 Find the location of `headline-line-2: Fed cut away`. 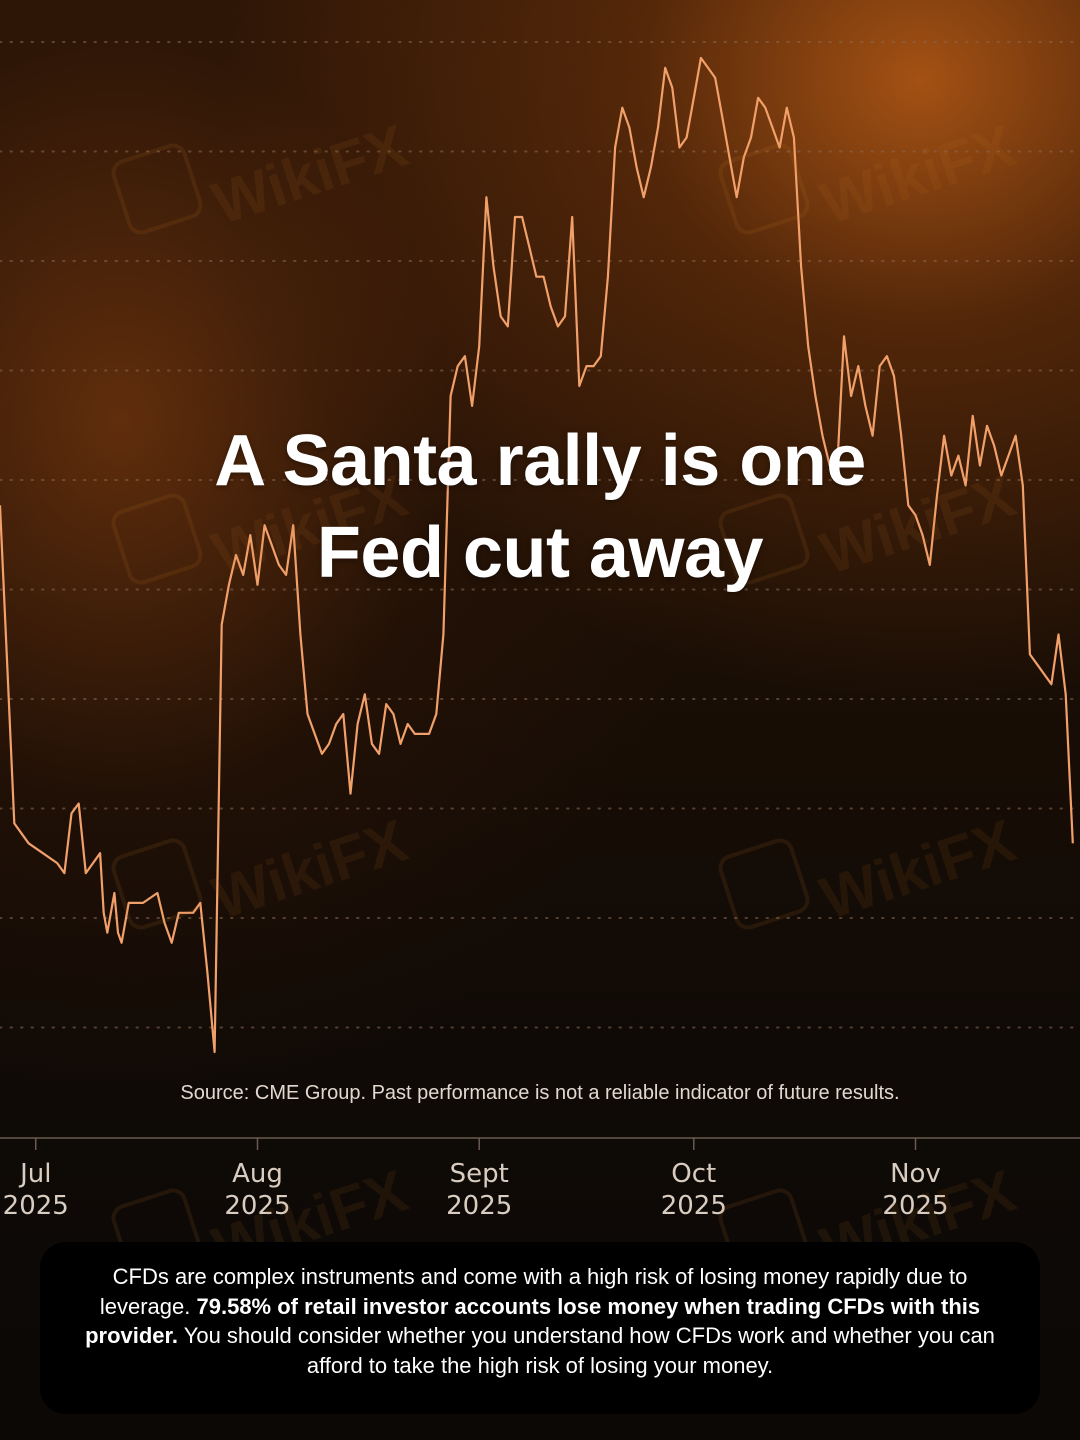

headline-line-2: Fed cut away is located at coordinates (540, 553).